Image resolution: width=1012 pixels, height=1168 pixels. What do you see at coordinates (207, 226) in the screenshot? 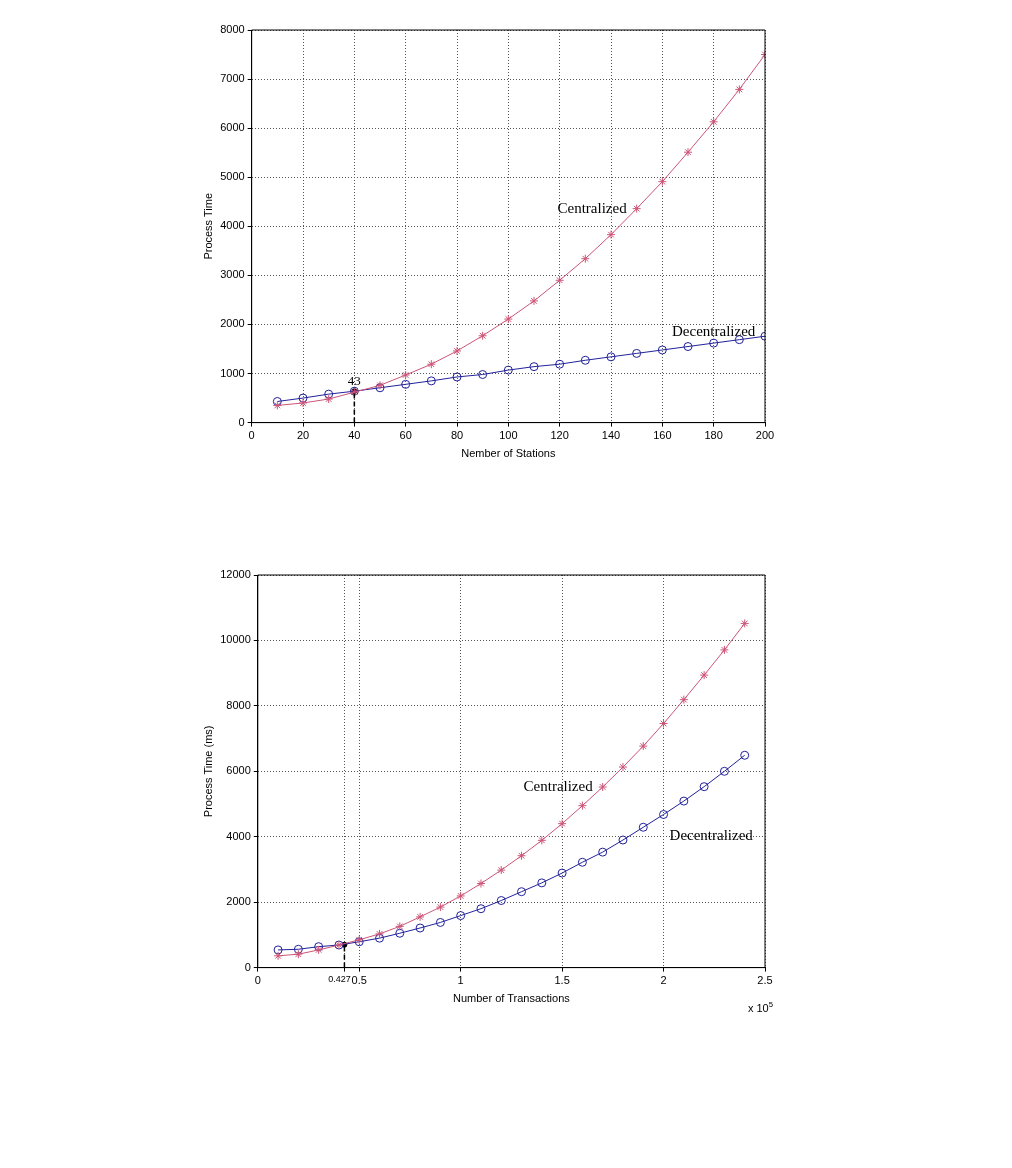
I see `y-axis-title: Process Time` at bounding box center [207, 226].